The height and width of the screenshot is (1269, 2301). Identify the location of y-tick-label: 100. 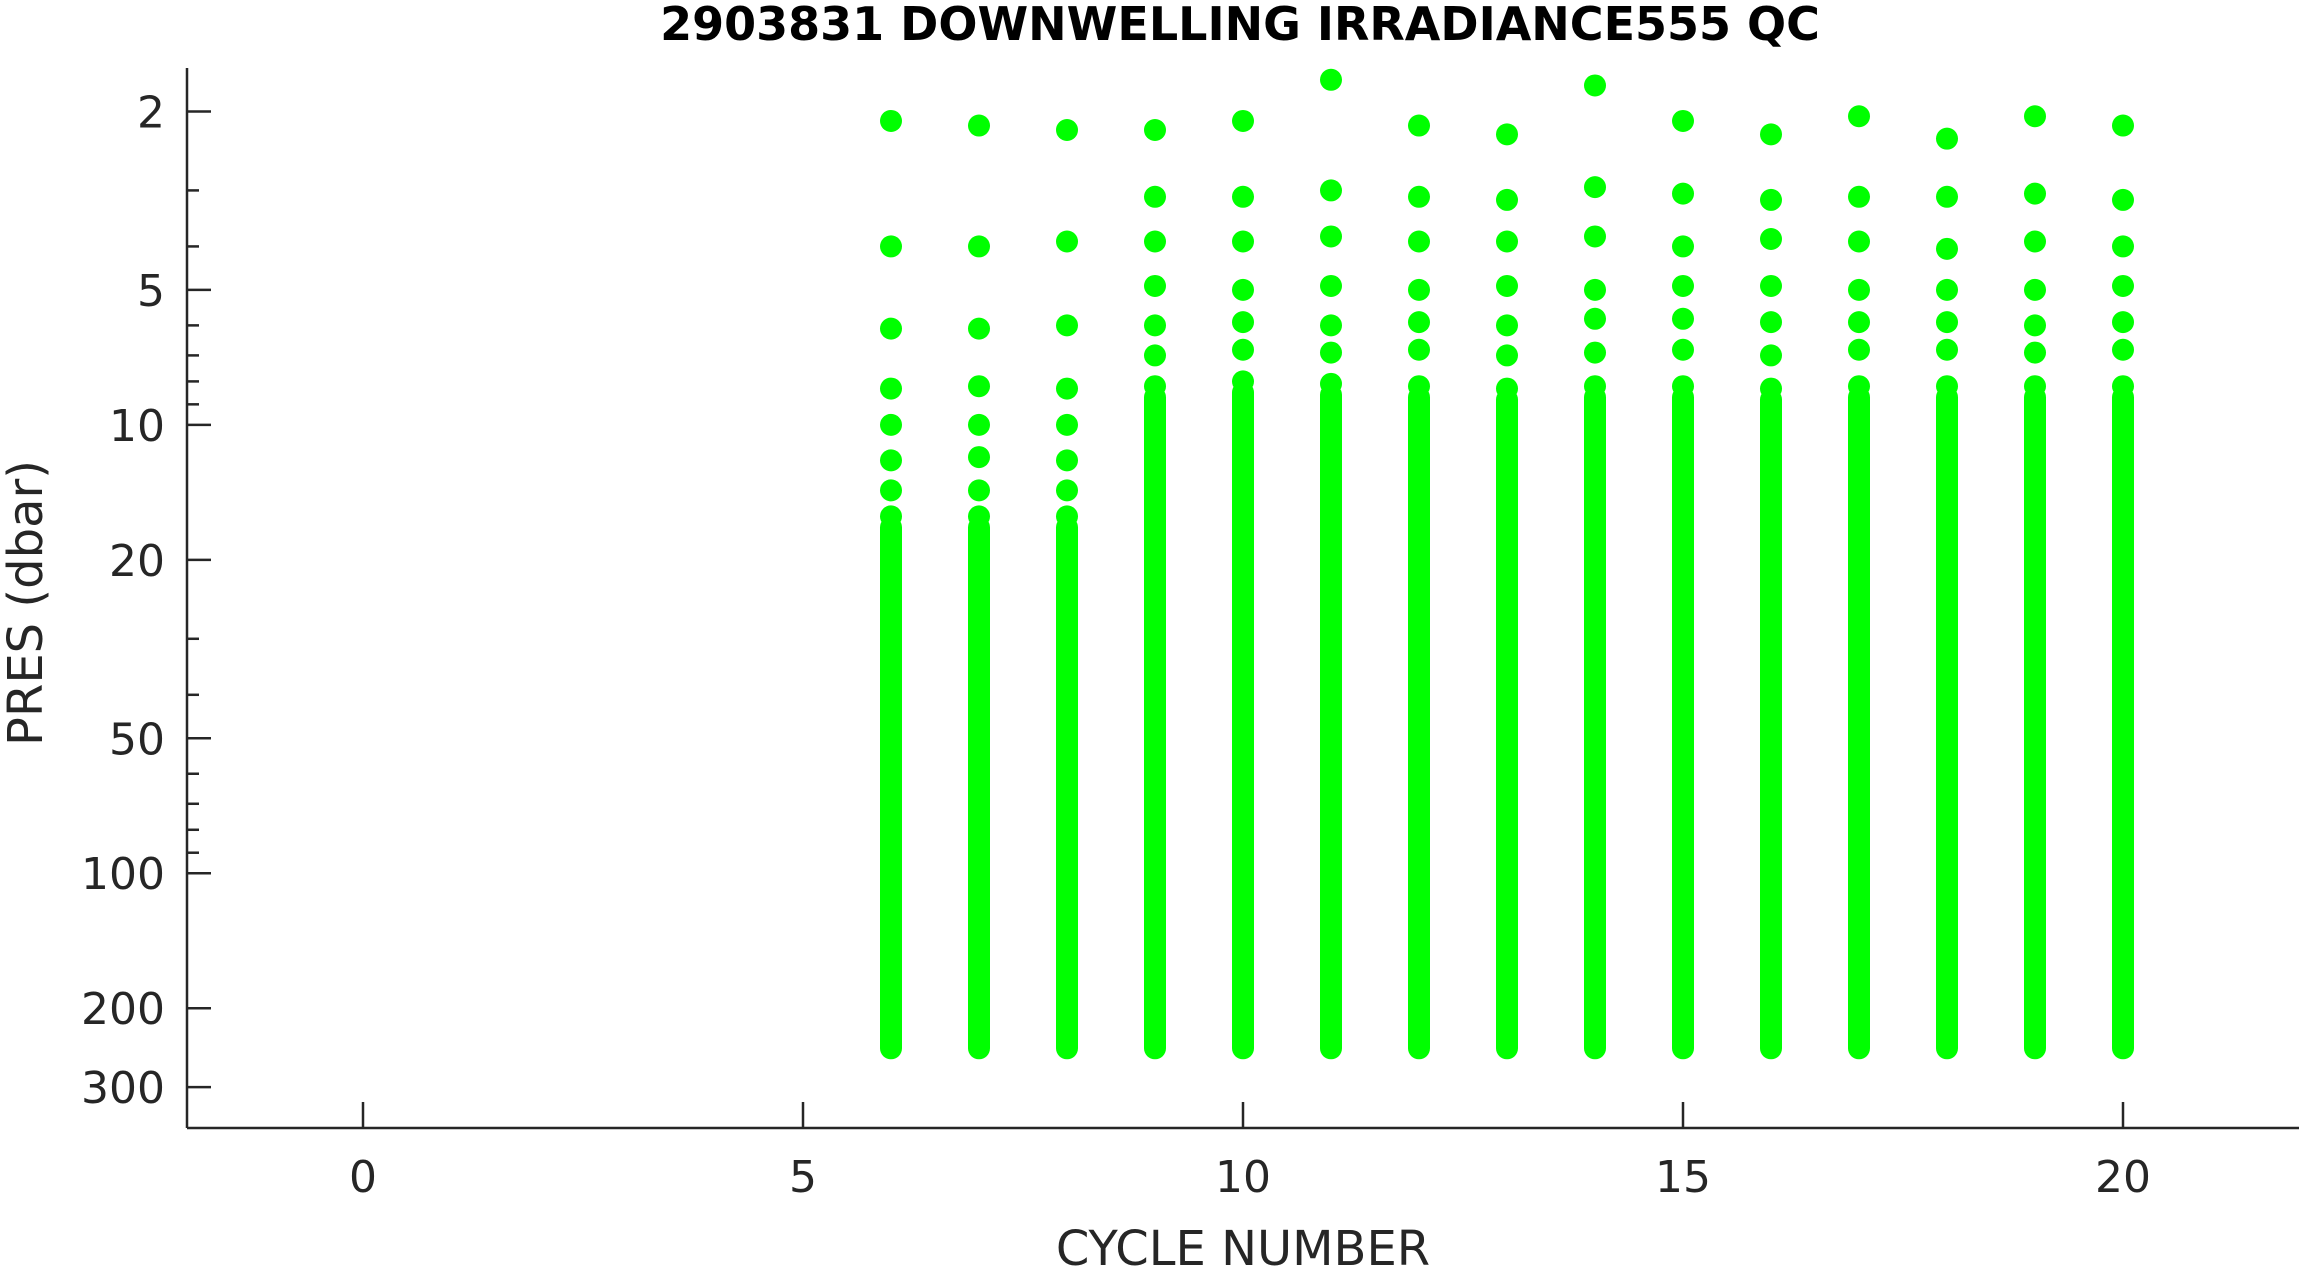
(123, 874).